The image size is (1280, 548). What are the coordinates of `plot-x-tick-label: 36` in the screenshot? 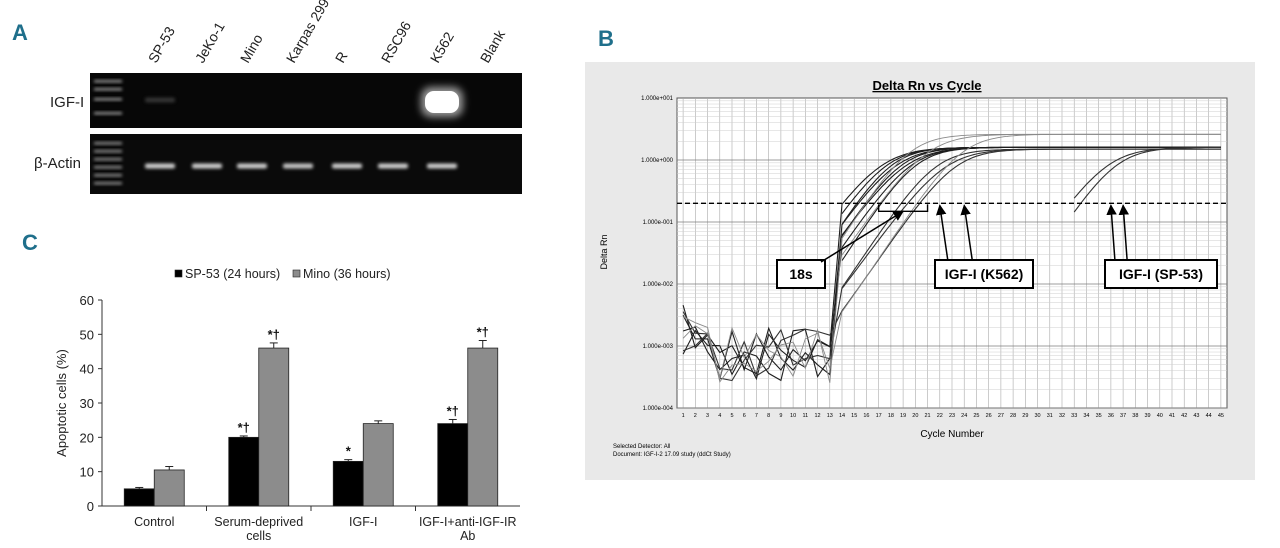 It's located at (1111, 416).